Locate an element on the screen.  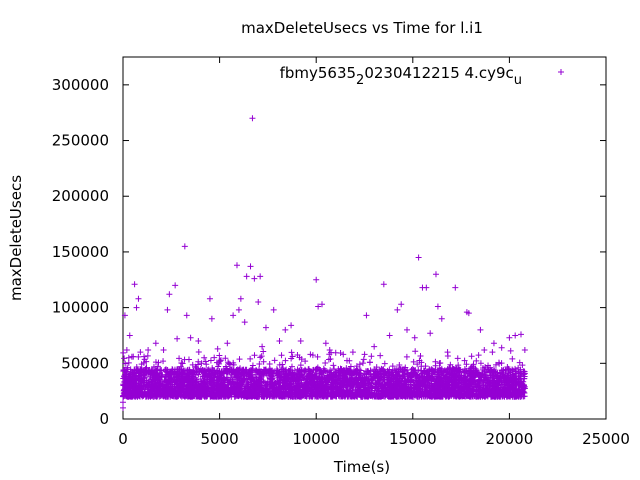
x-tick-label: 15000 is located at coordinates (413, 439).